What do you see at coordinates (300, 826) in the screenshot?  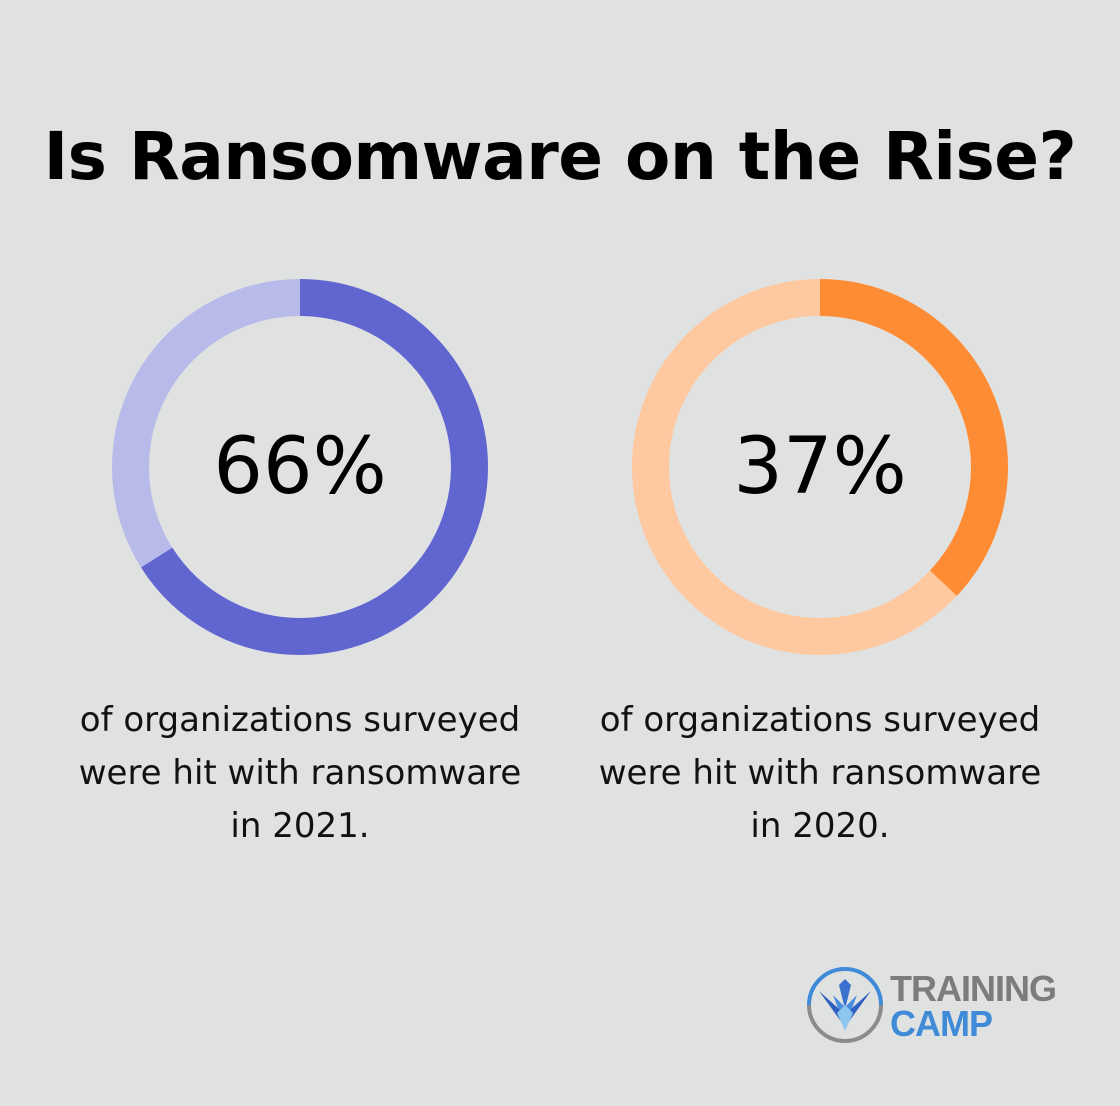 I see `caption-line: in 2021.` at bounding box center [300, 826].